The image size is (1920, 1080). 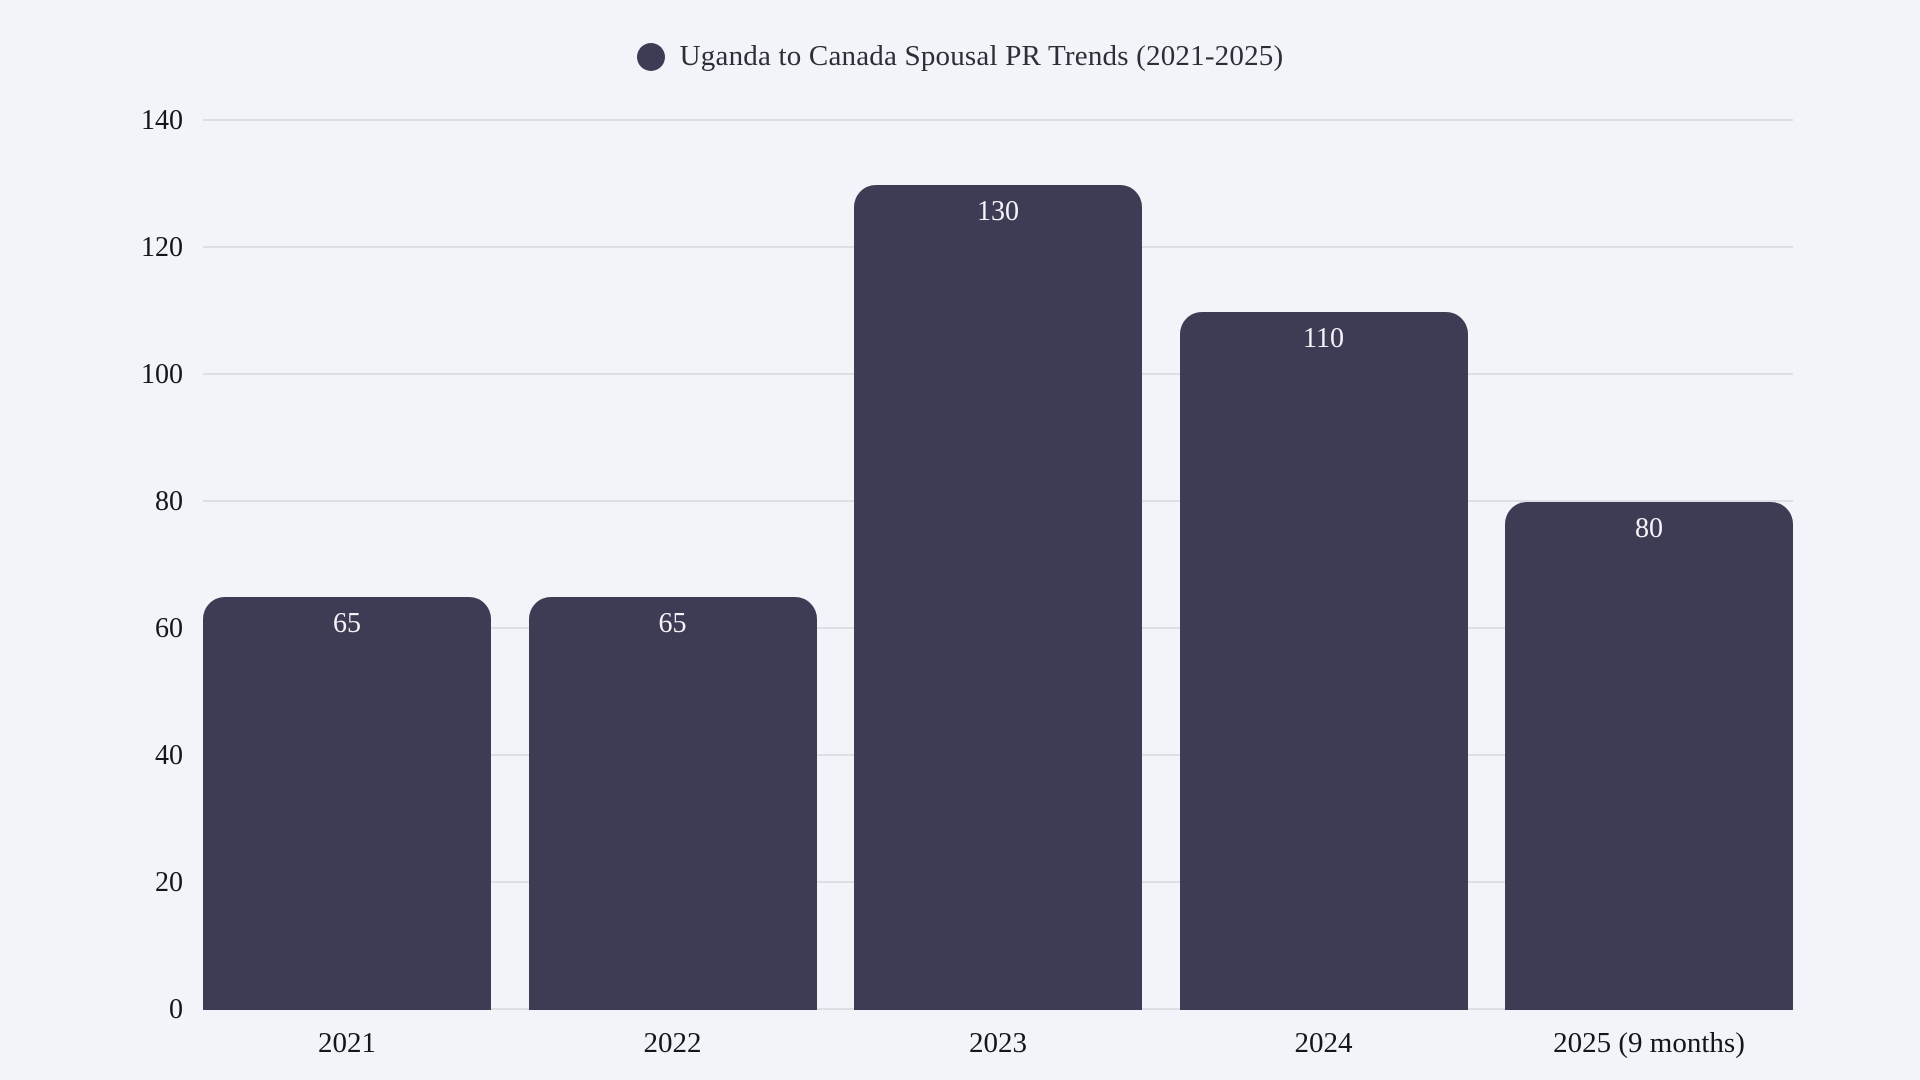 What do you see at coordinates (672, 828) in the screenshot?
I see `bar: 65 2022` at bounding box center [672, 828].